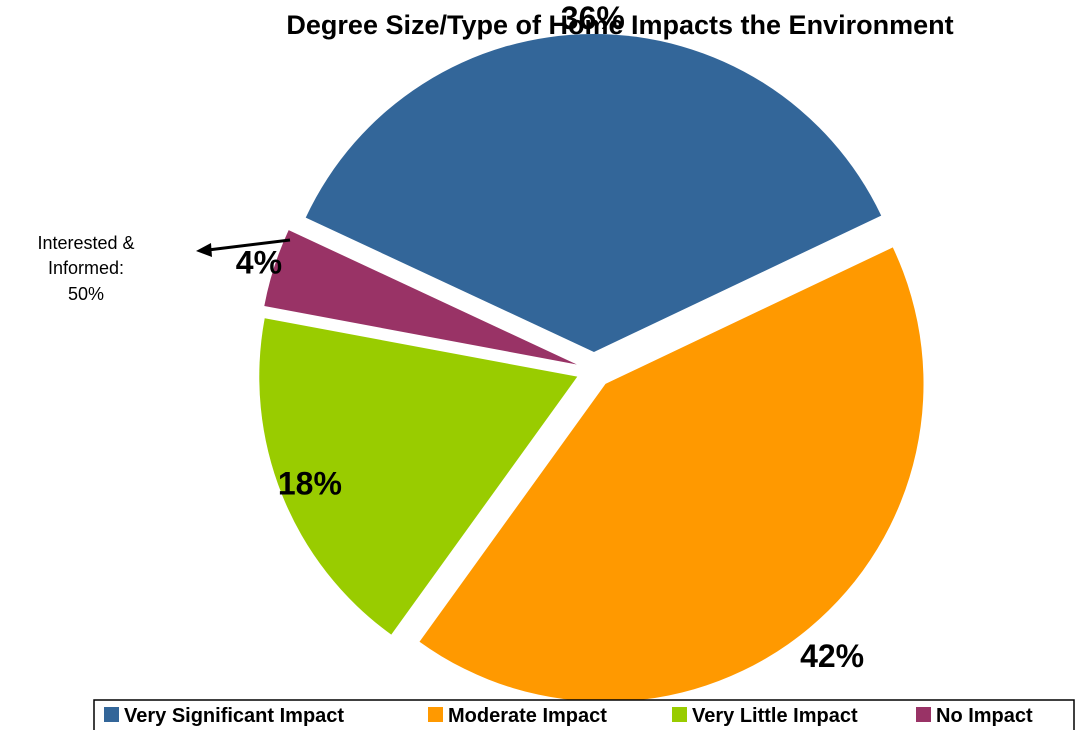 Image resolution: width=1076 pixels, height=730 pixels. I want to click on slice-label-very-significant-impact: 36%, so click(593, 18).